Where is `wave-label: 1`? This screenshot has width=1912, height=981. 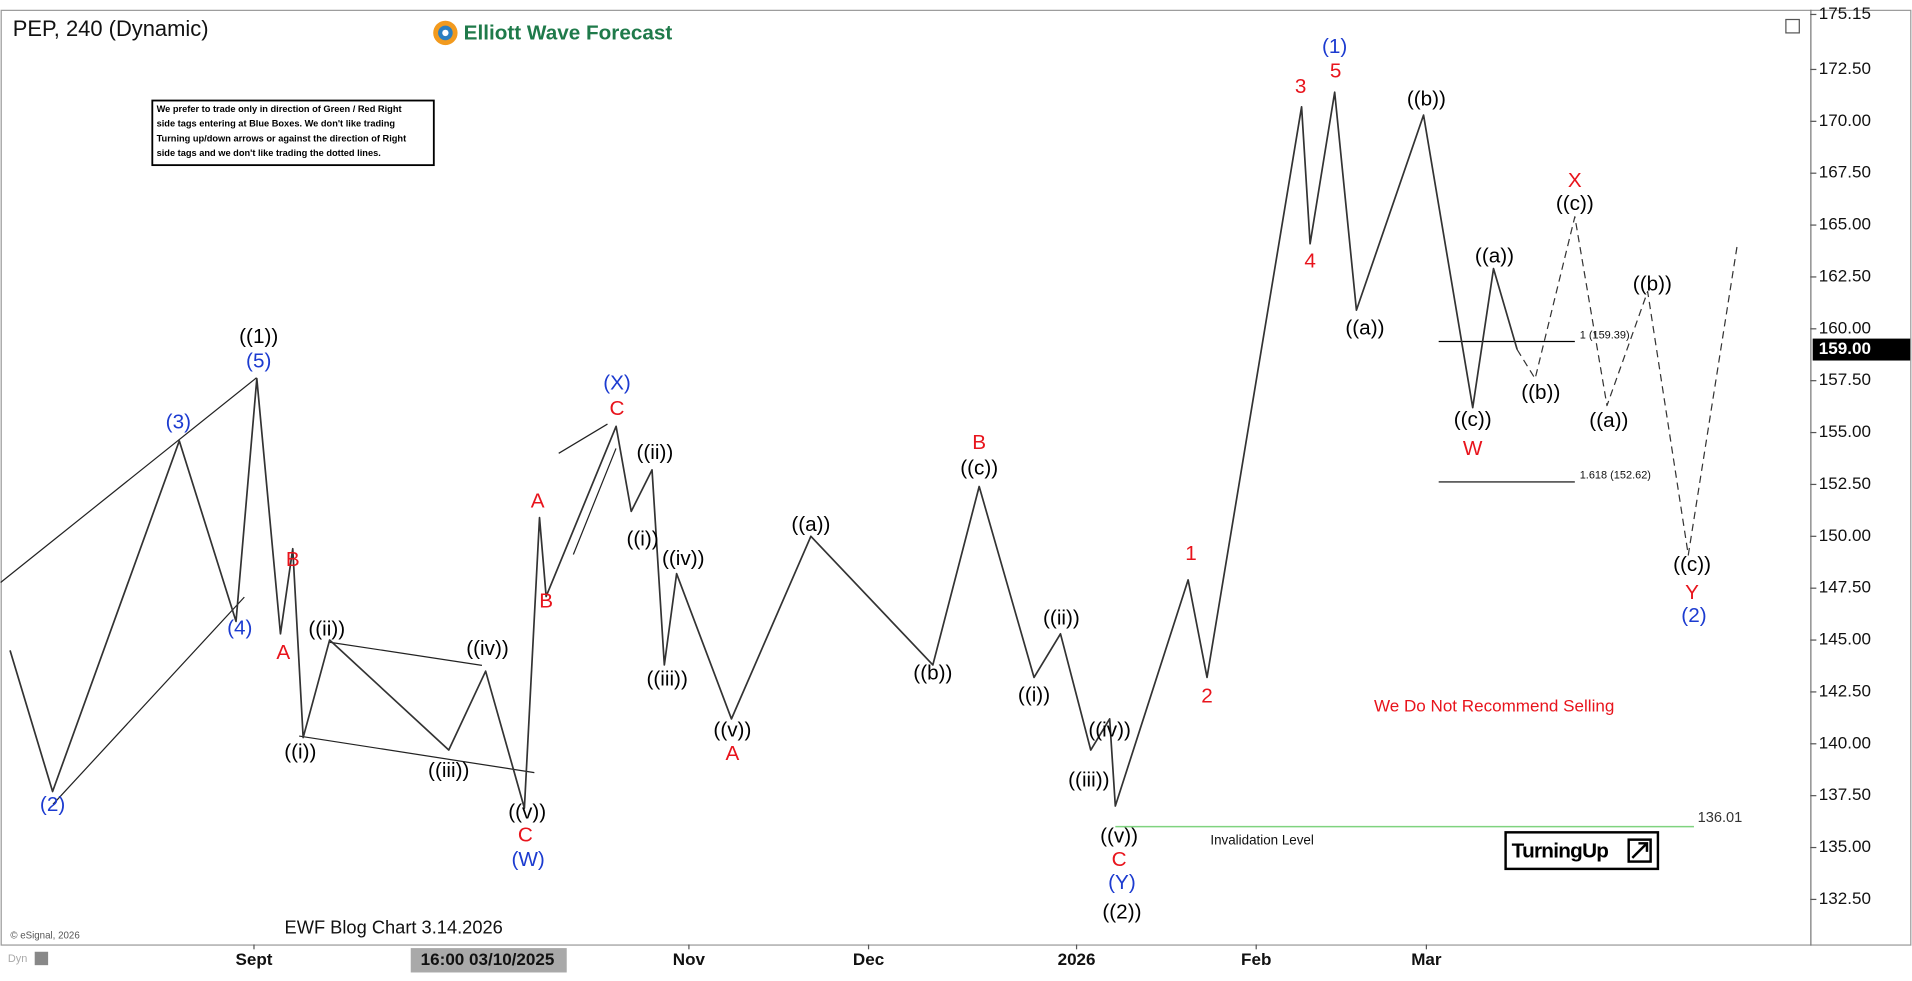
wave-label: 1 is located at coordinates (1191, 553).